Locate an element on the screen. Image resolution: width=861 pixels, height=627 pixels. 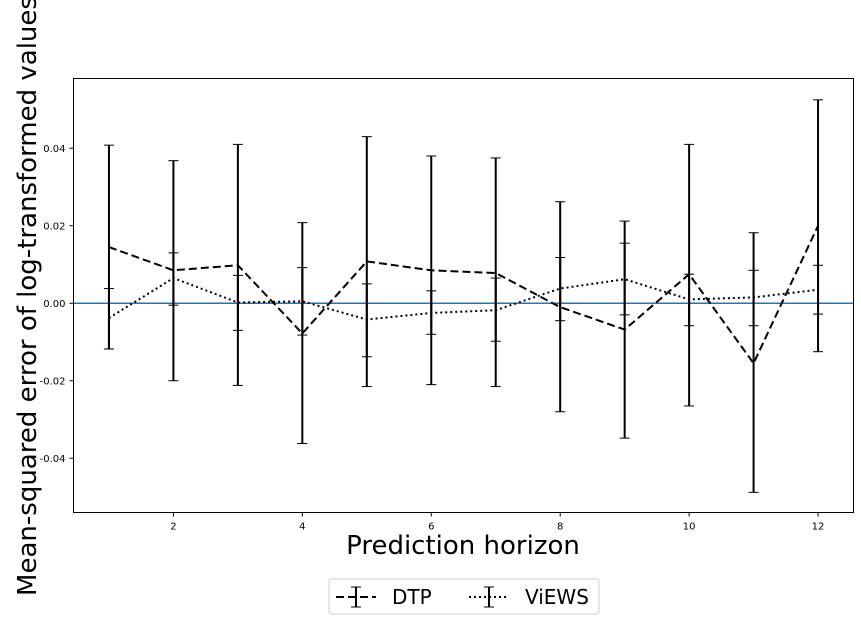
y-tick-label: 0.04 is located at coordinates (54, 149).